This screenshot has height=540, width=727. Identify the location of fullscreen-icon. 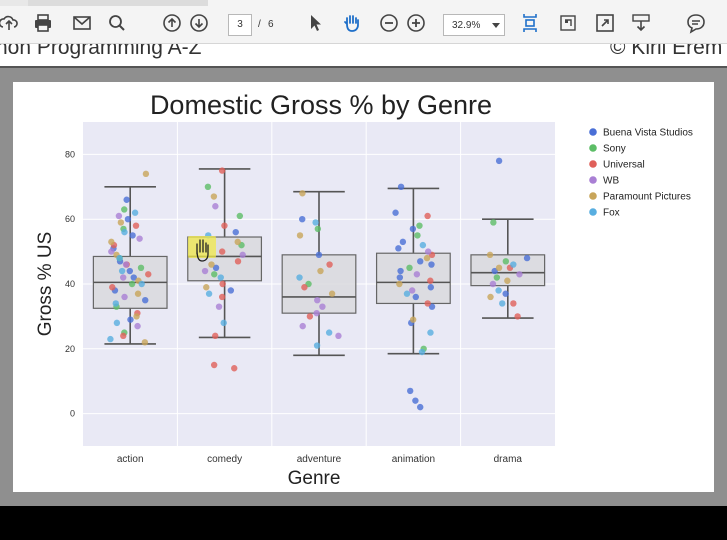
(605, 23).